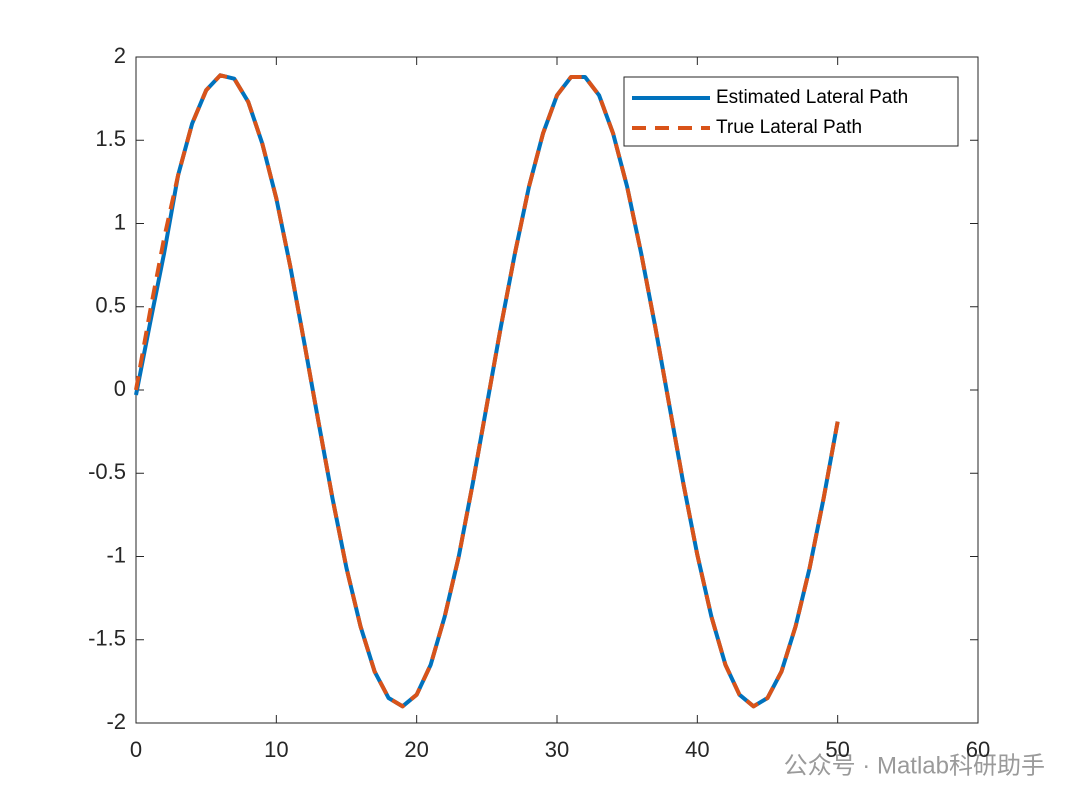 The height and width of the screenshot is (812, 1080). What do you see at coordinates (914, 765) in the screenshot?
I see `watermark: 公众号 · Matlab科研助手` at bounding box center [914, 765].